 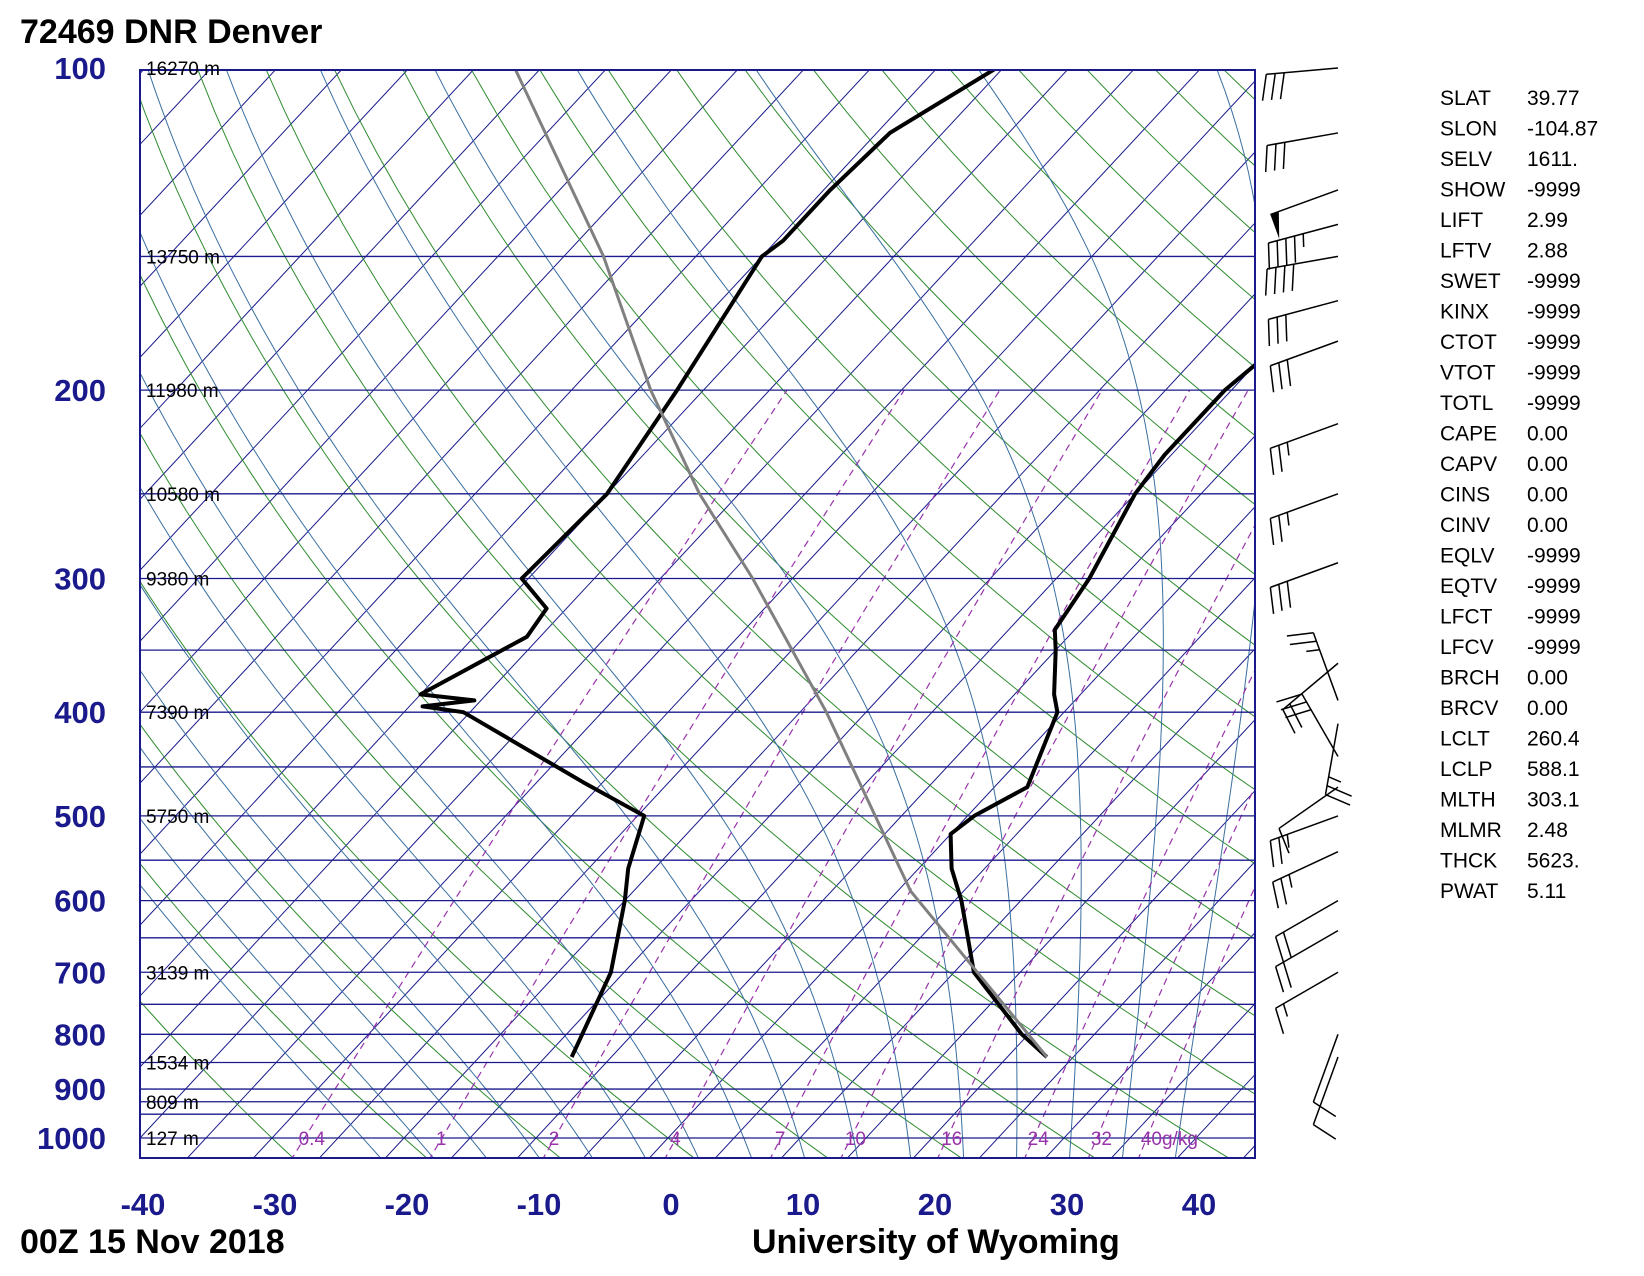 I want to click on mixing-ratio-line, so click(x=1139, y=913).